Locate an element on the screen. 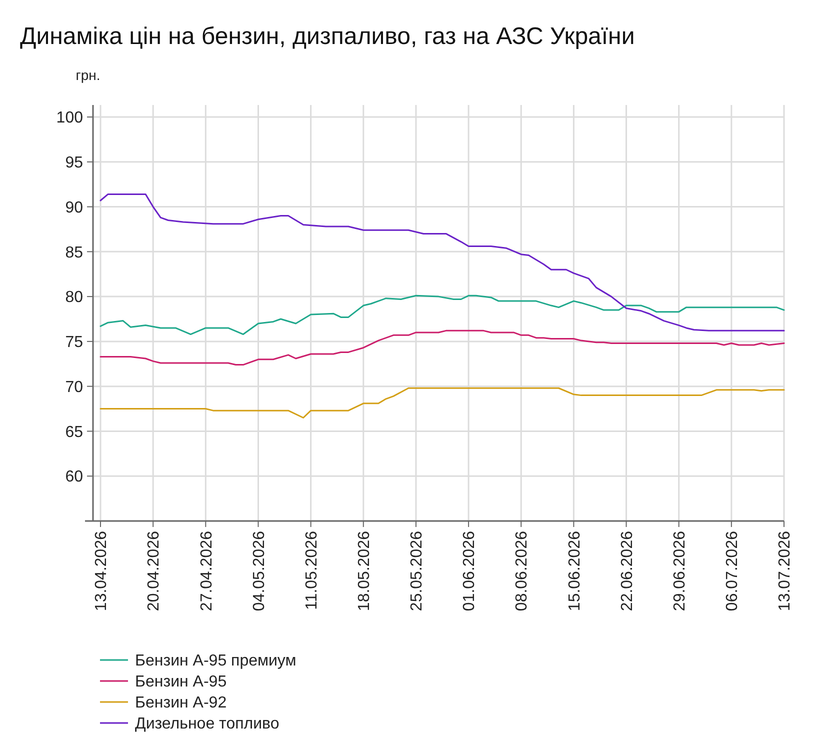 Image resolution: width=831 pixels, height=749 pixels. x-tick-label: 22.06.2026 is located at coordinates (627, 571).